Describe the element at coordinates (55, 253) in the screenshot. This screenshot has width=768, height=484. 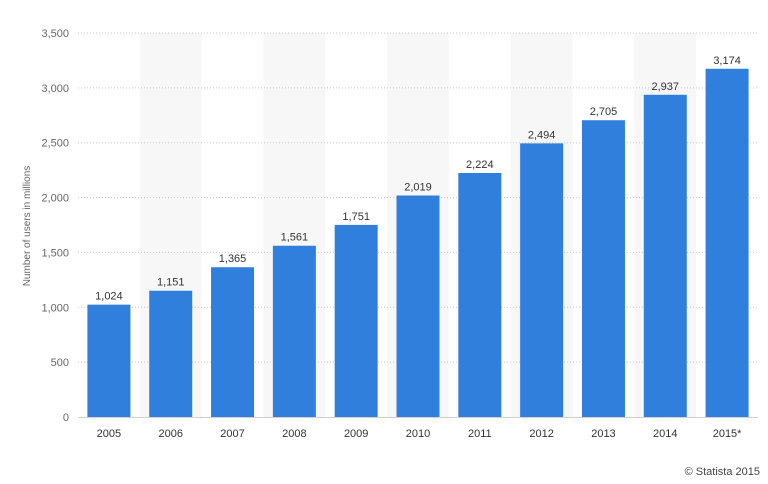
I see `y-tick-label: 1,500` at that location.